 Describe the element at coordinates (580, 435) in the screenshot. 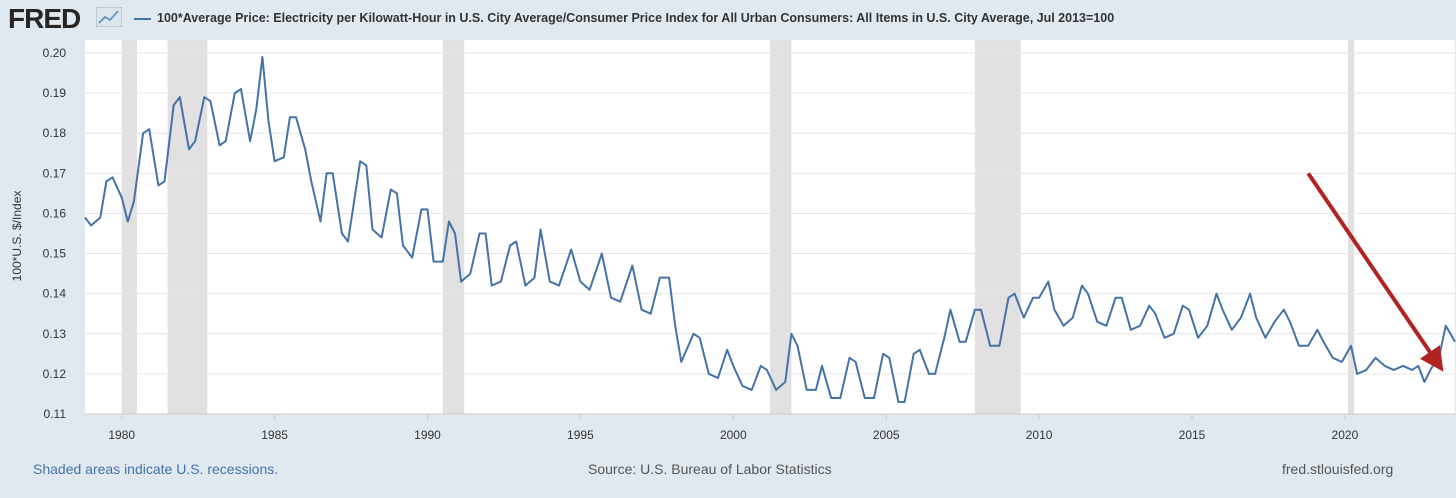

I see `x-tick-label: 1995` at that location.